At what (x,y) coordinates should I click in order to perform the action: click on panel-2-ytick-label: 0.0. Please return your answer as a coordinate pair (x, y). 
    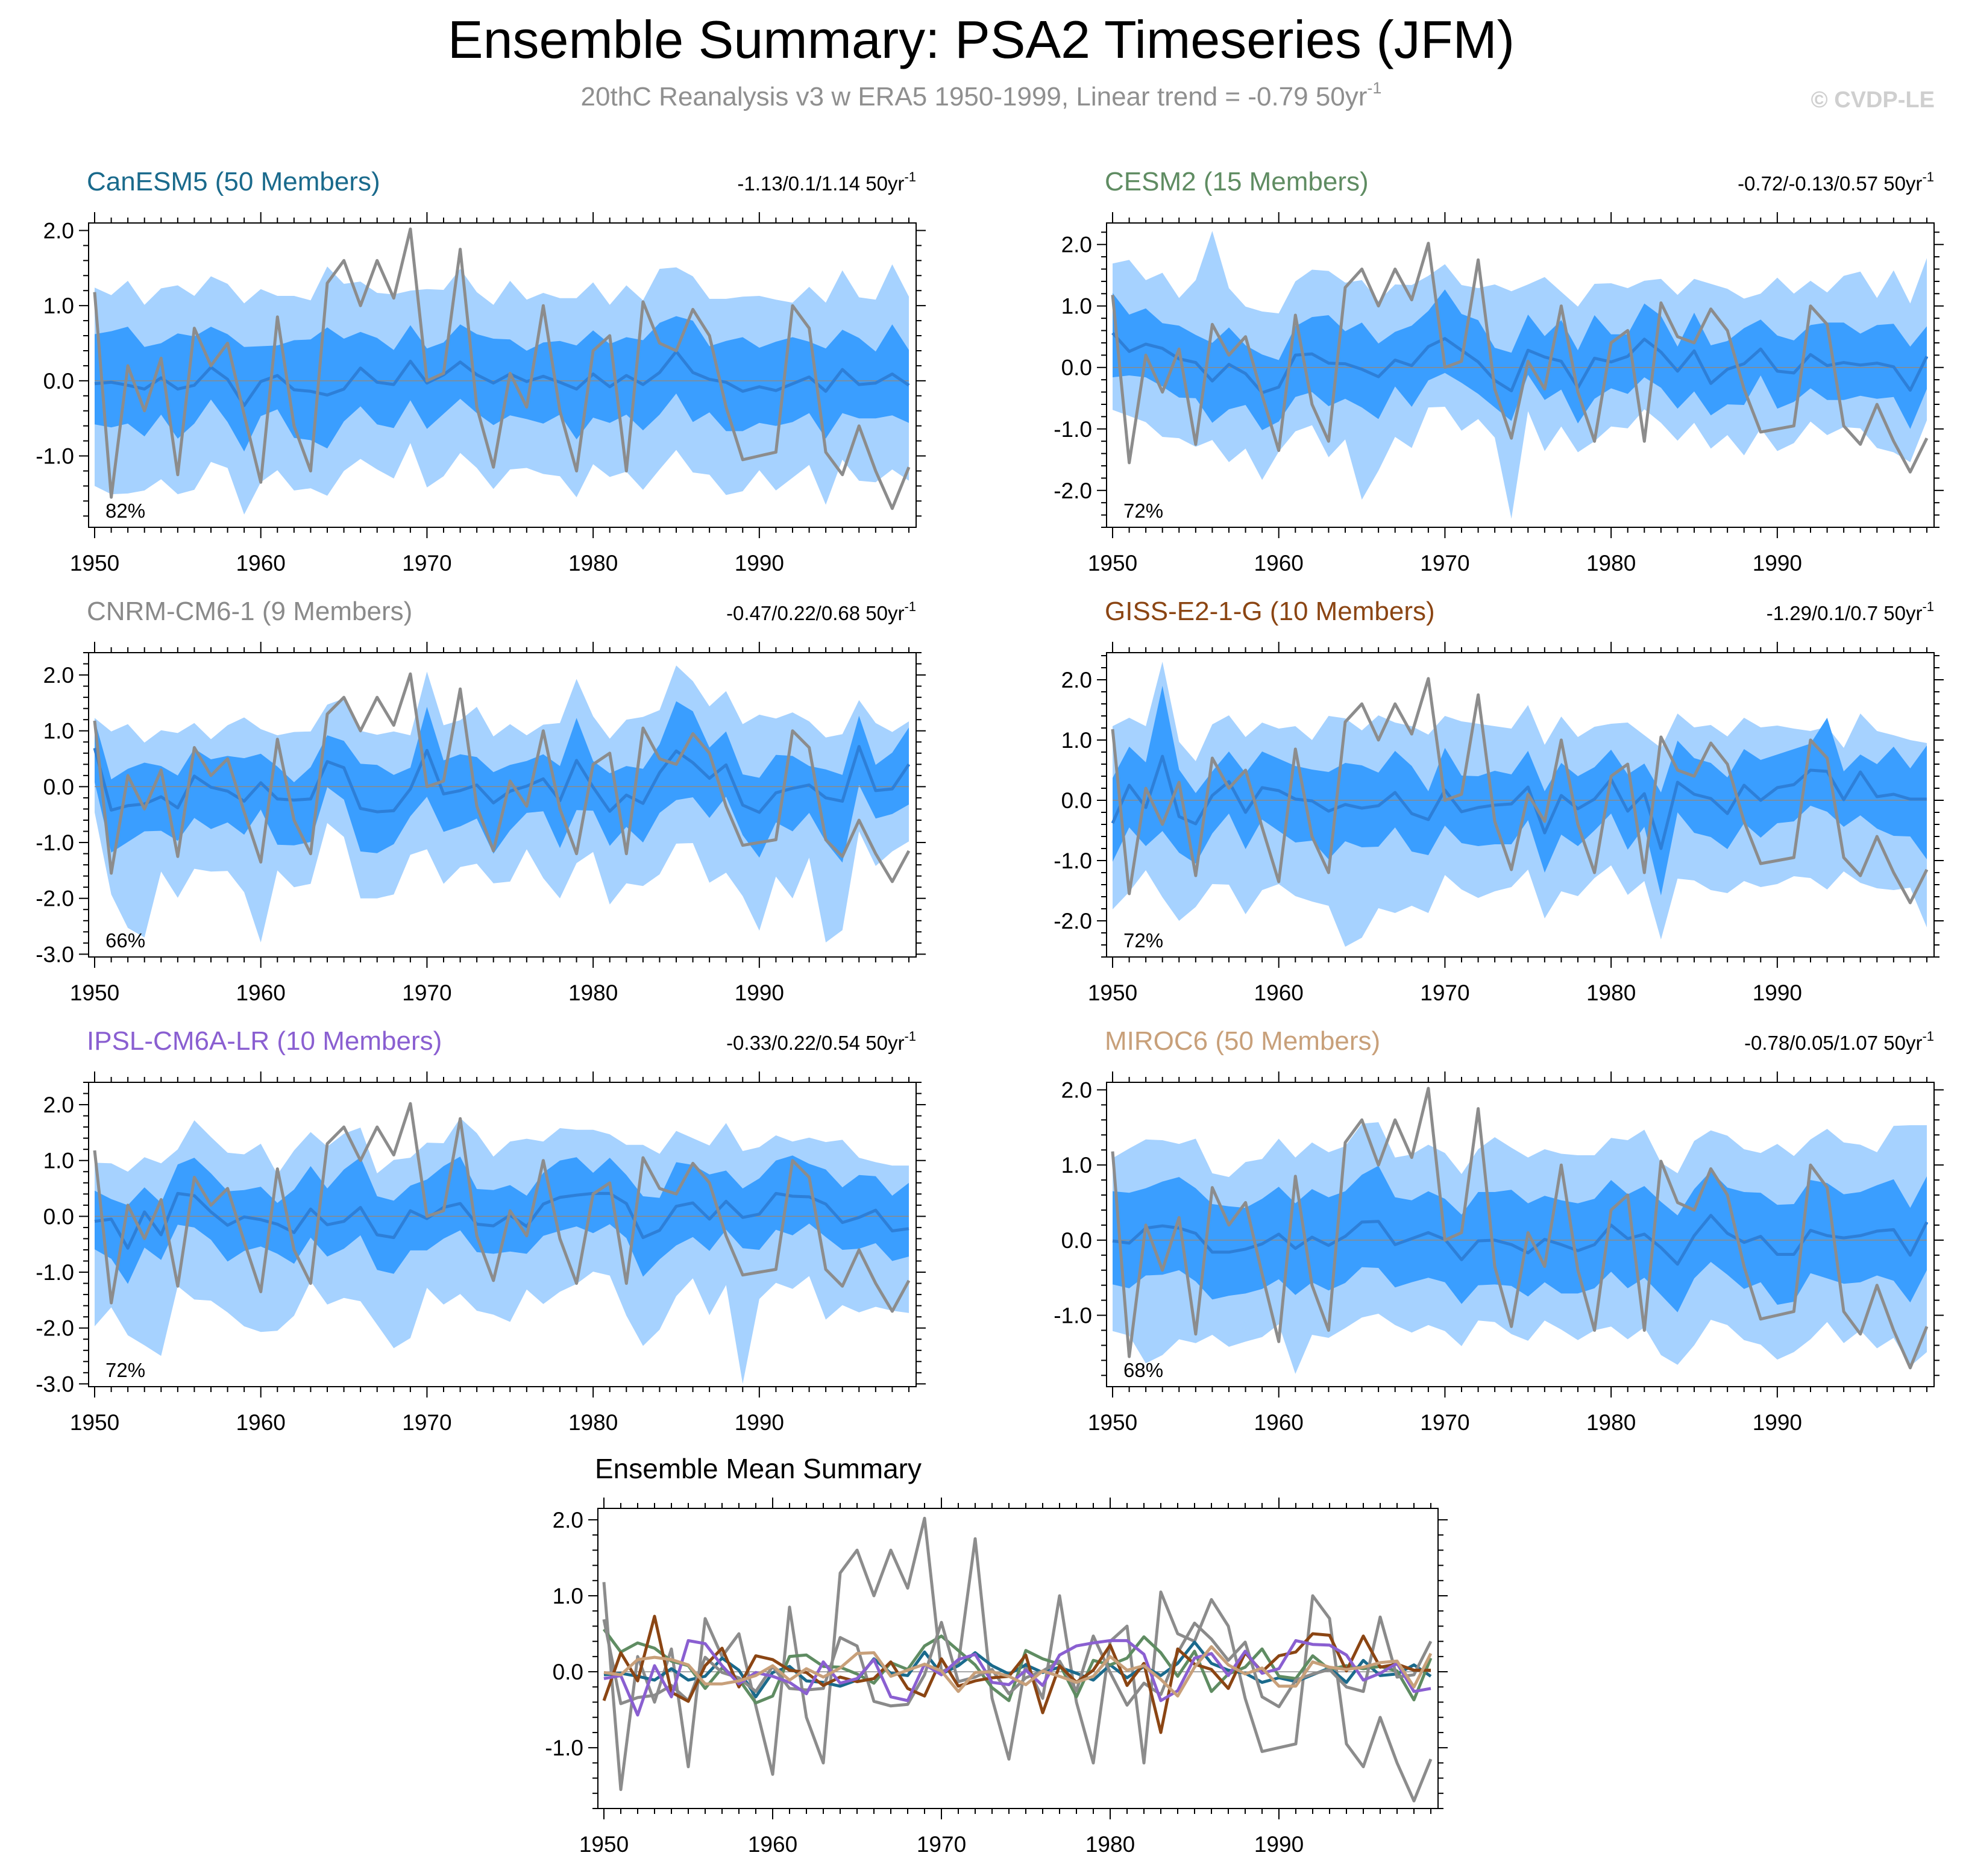
    Looking at the image, I should click on (58, 787).